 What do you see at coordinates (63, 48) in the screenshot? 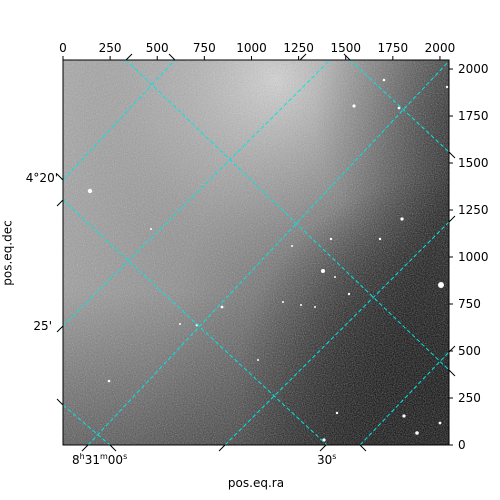
I see `top-tick-label: 0` at bounding box center [63, 48].